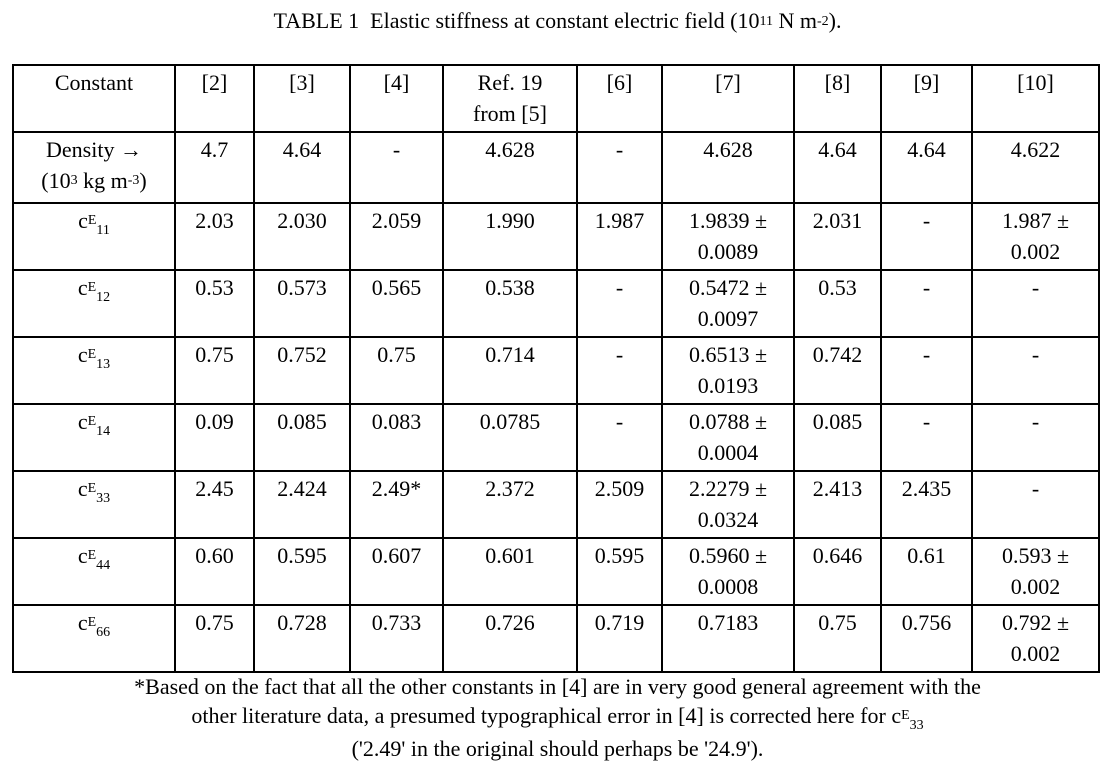  What do you see at coordinates (926, 571) in the screenshot?
I see `value-cell: 0.61` at bounding box center [926, 571].